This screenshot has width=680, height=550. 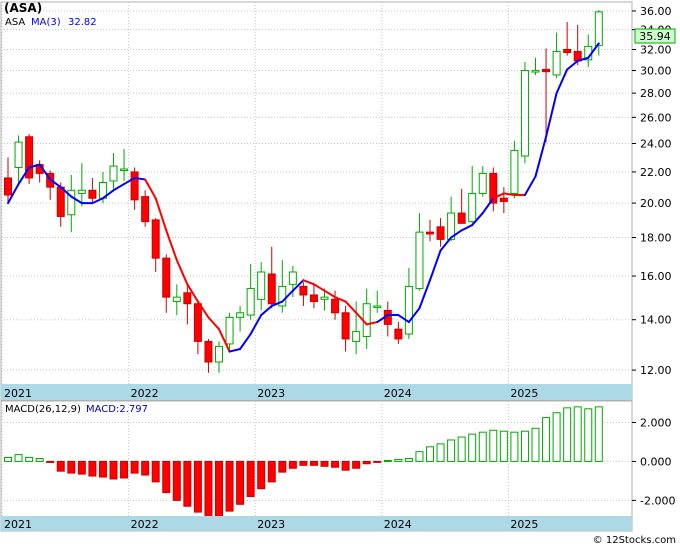 I want to click on price-tick-label: 16.00, so click(x=656, y=276).